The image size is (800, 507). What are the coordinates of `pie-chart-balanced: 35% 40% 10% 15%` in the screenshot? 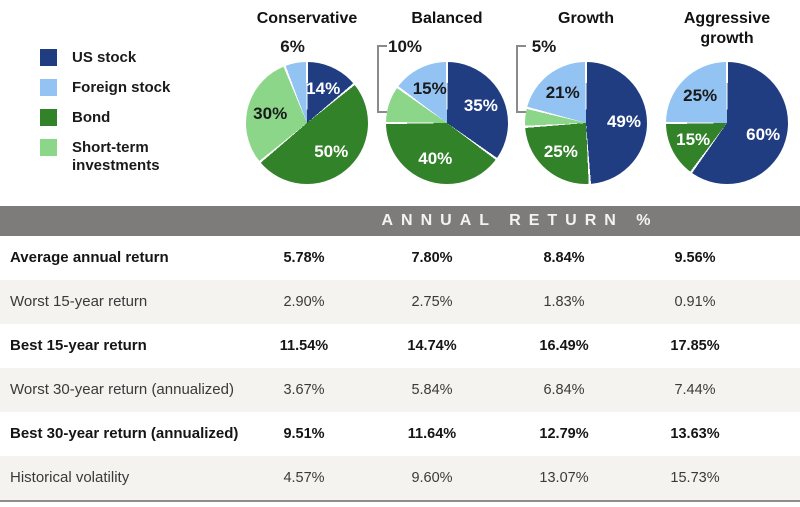 It's located at (442, 110).